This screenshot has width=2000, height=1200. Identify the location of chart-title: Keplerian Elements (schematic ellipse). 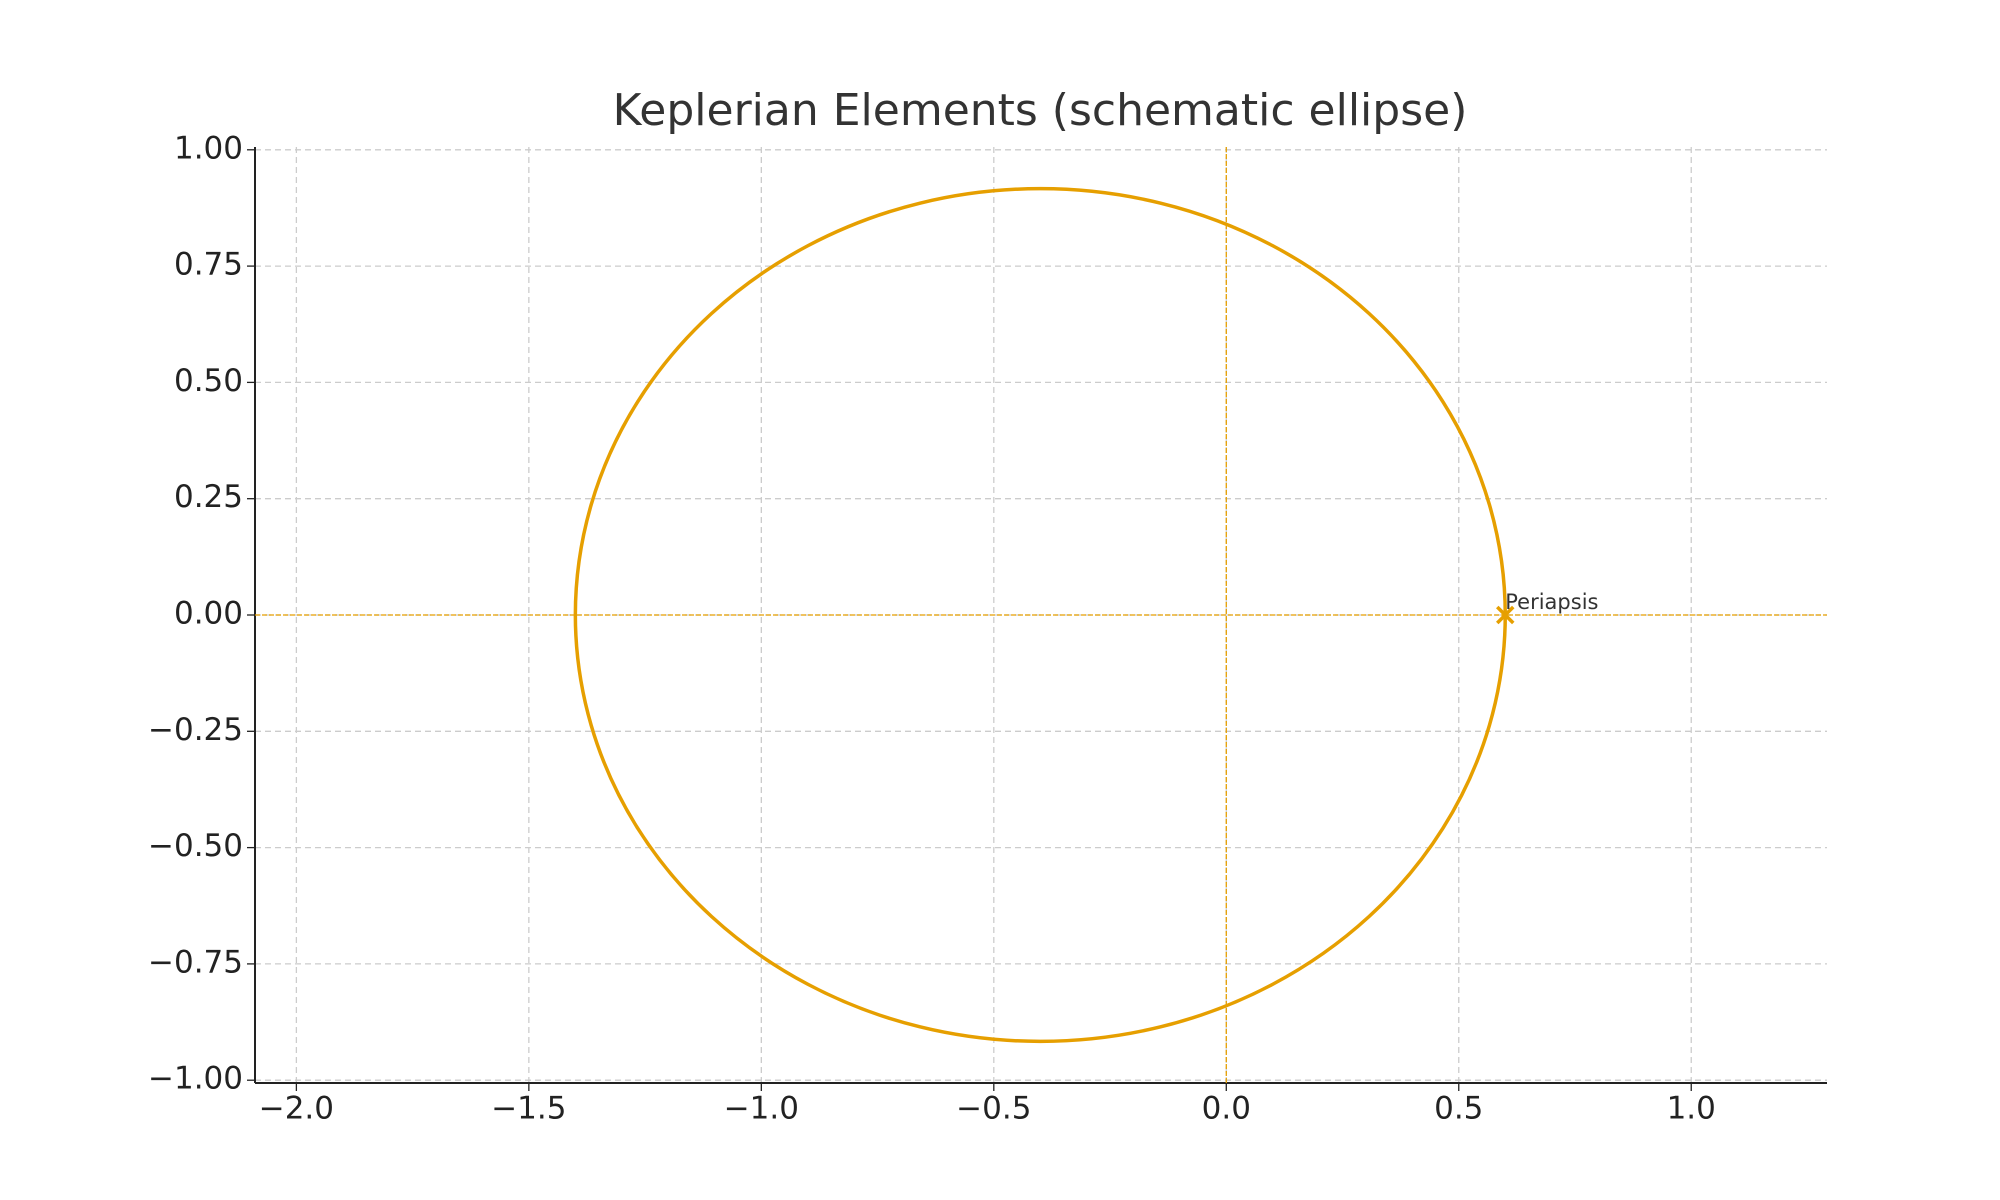
(1040, 110).